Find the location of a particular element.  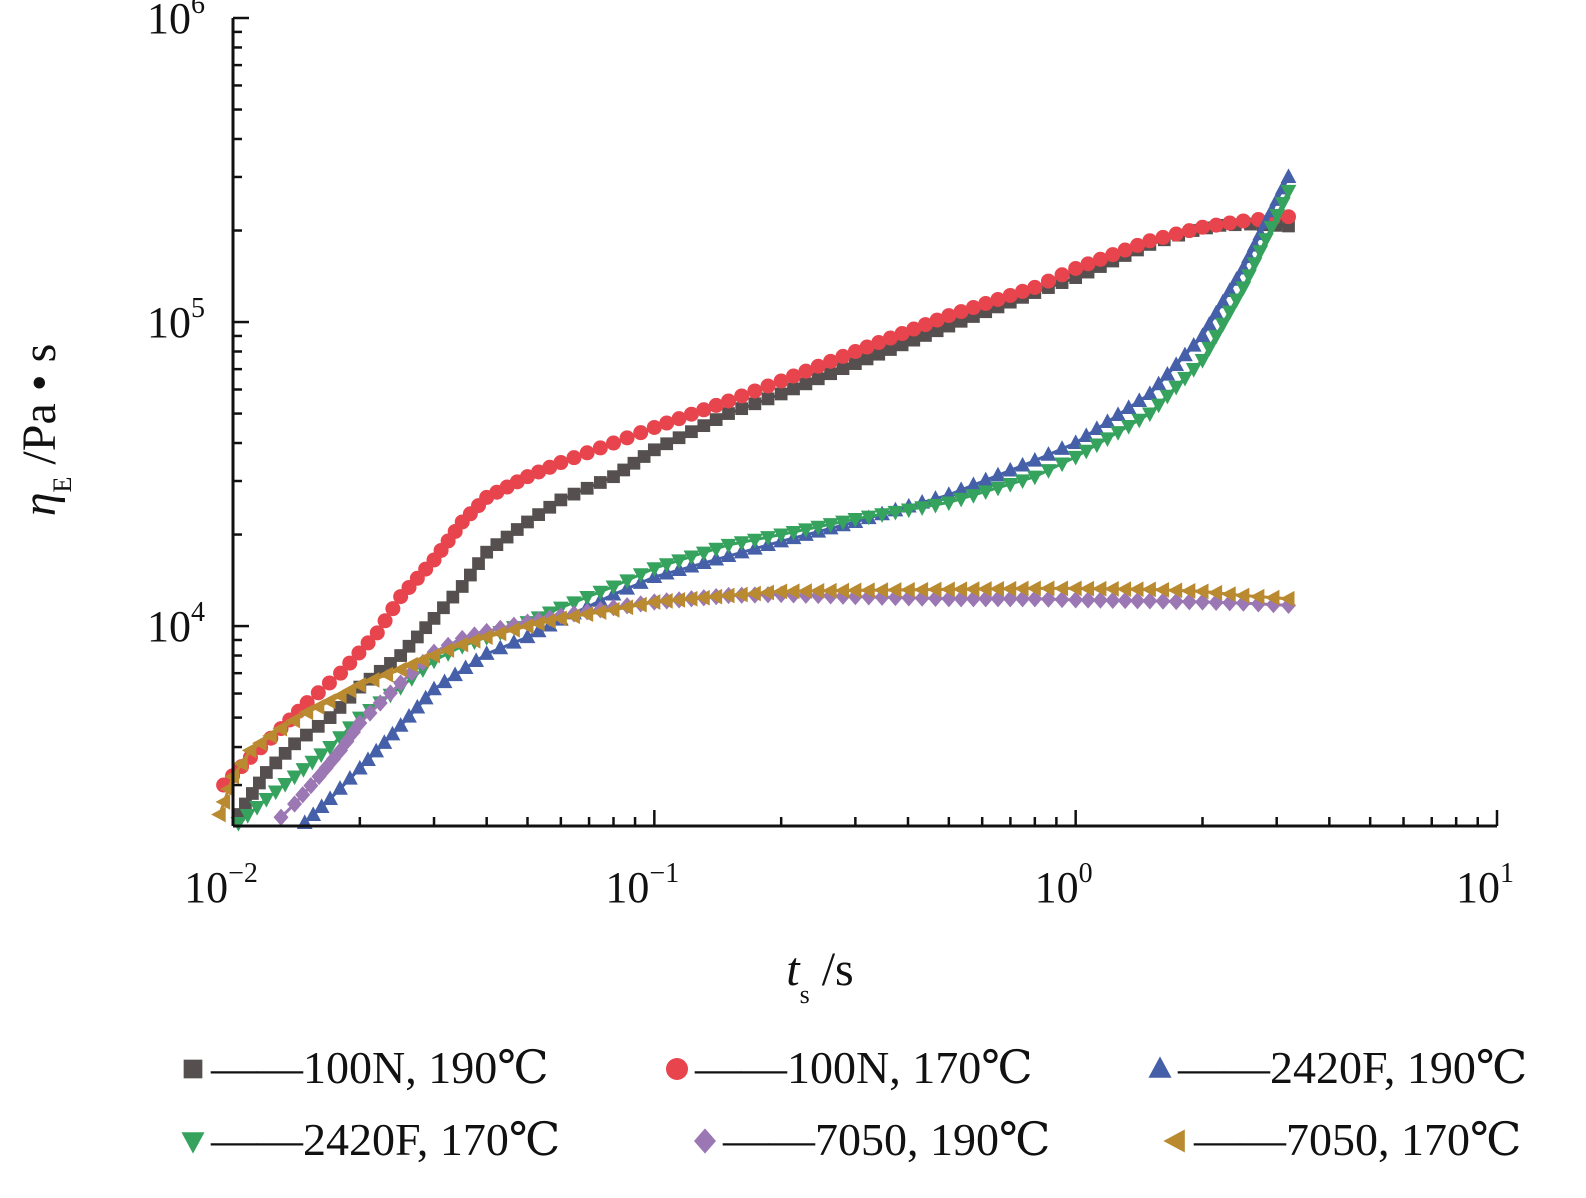

y-tick-base: 10 is located at coordinates (169, 21).